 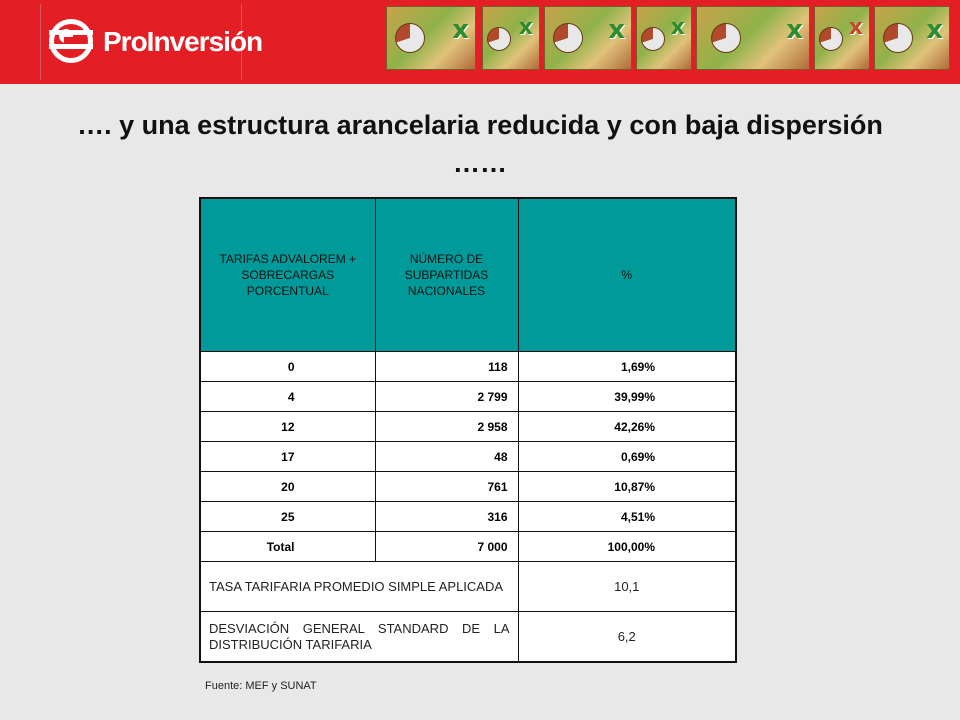 I want to click on table-row: 17 48 0,69%, so click(x=468, y=456).